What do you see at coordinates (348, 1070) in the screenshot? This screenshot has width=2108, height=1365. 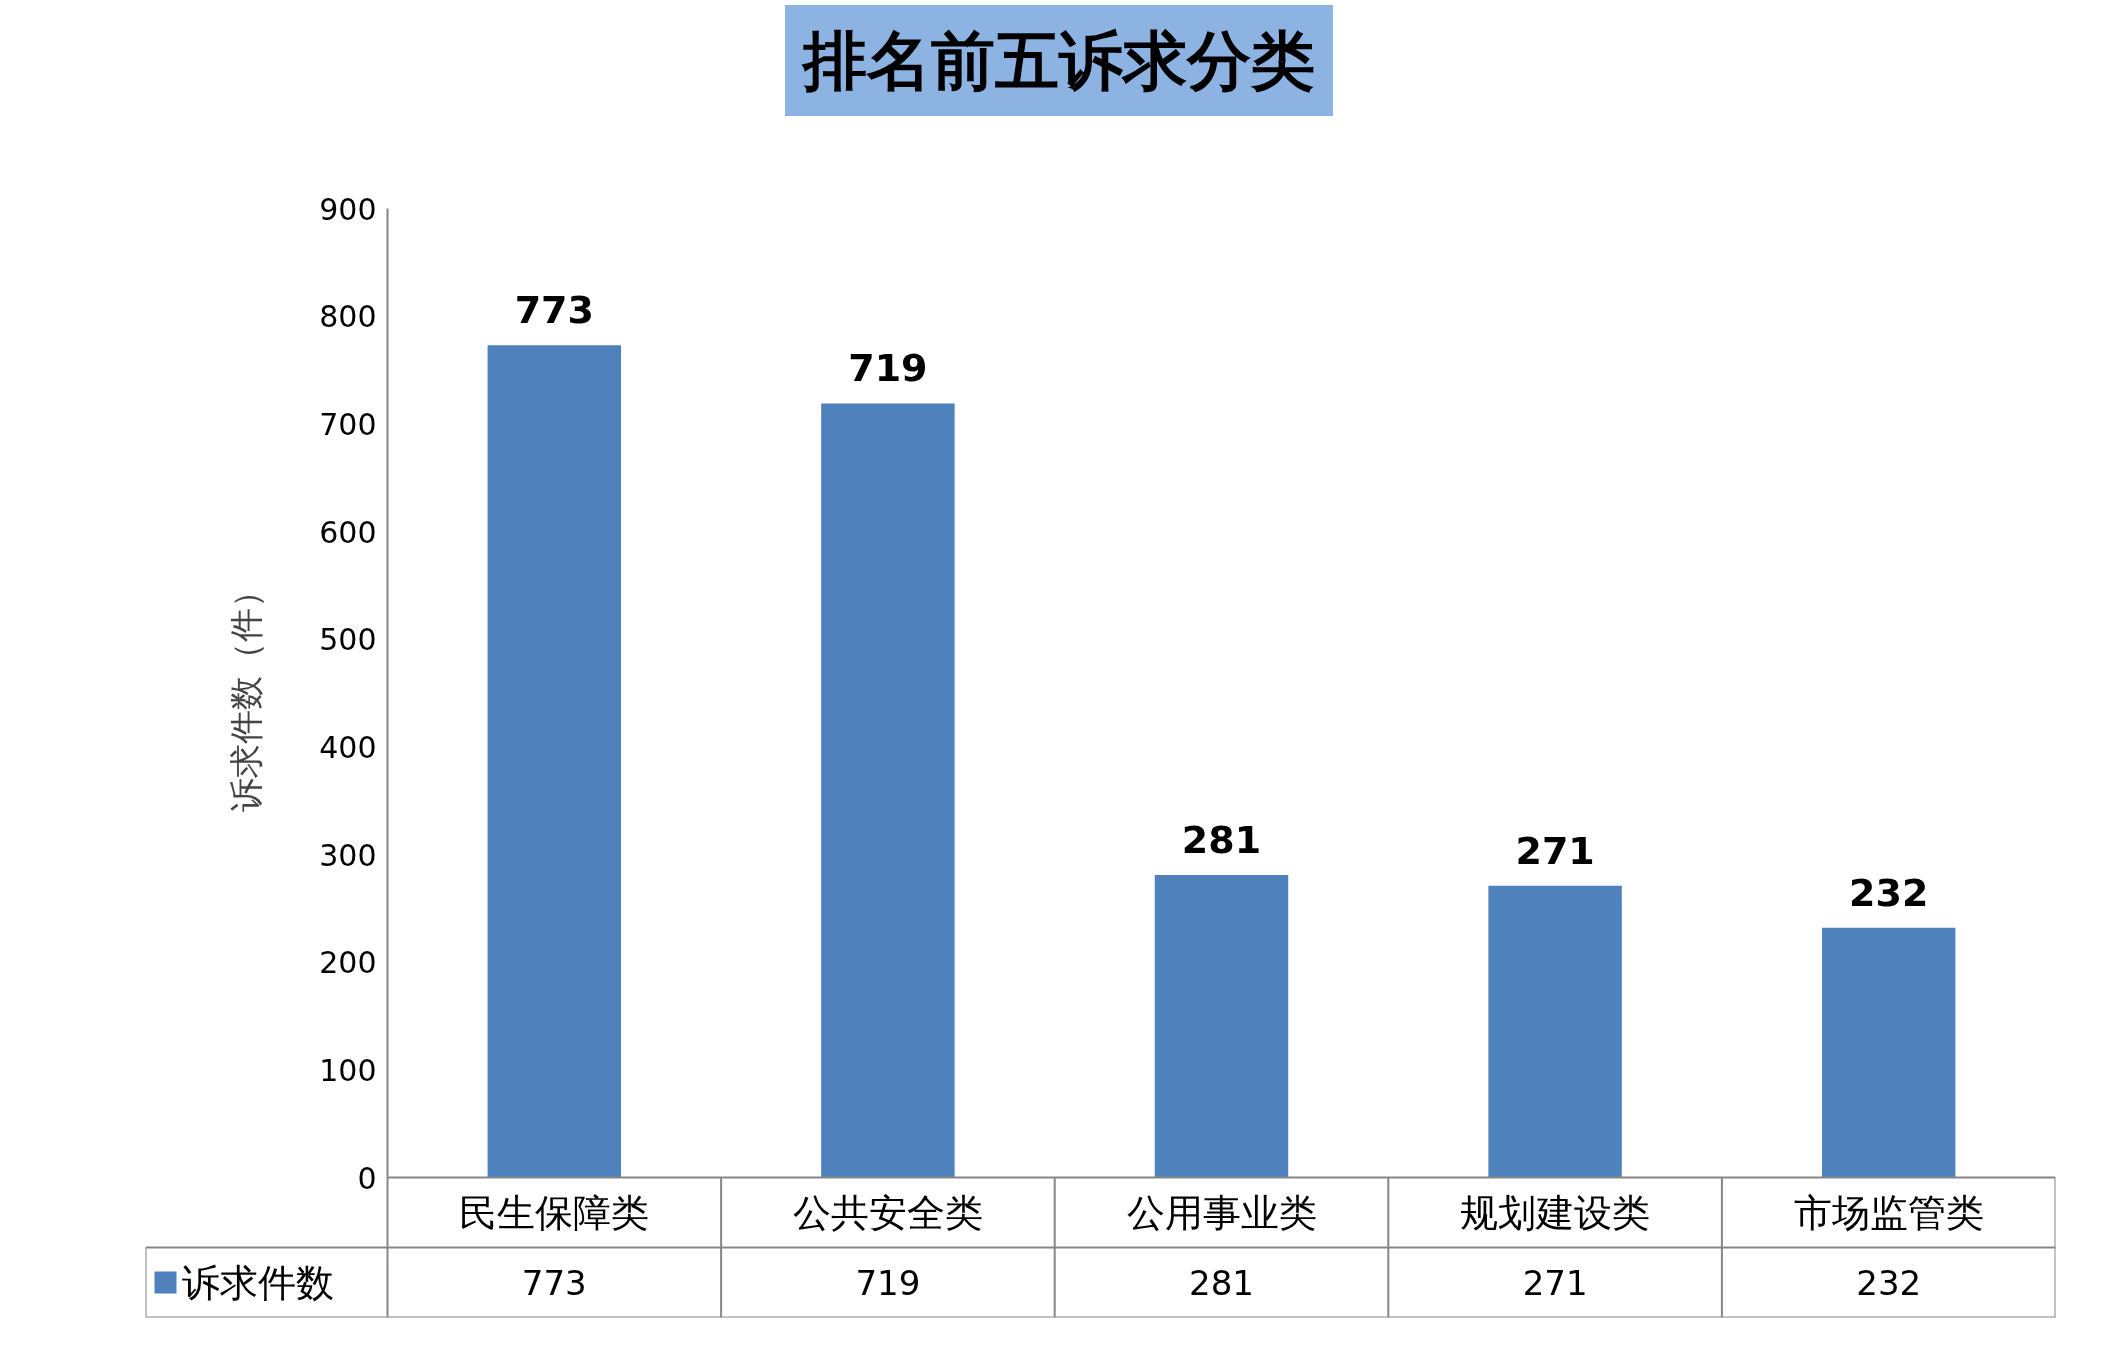 I see `y-tick-label: 100` at bounding box center [348, 1070].